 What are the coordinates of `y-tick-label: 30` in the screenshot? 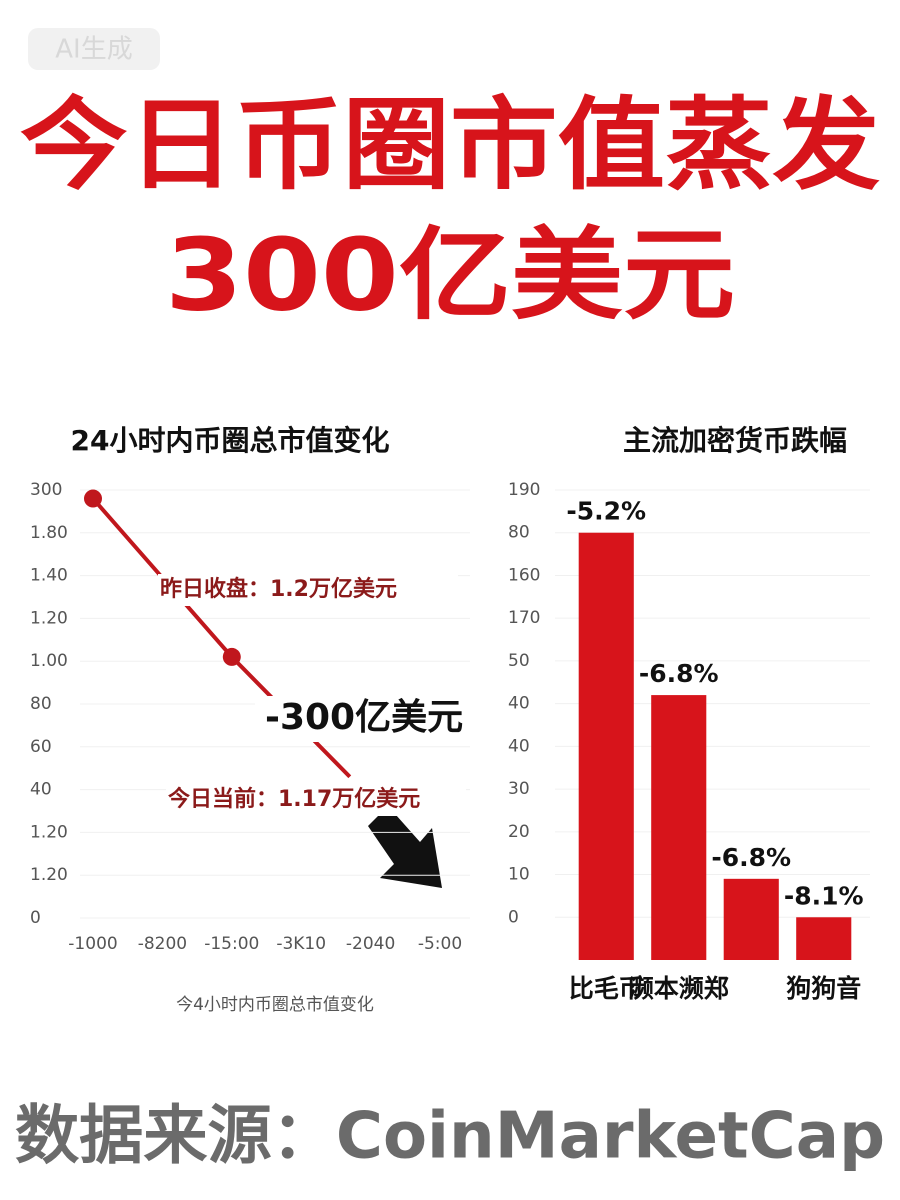 It's located at (519, 789).